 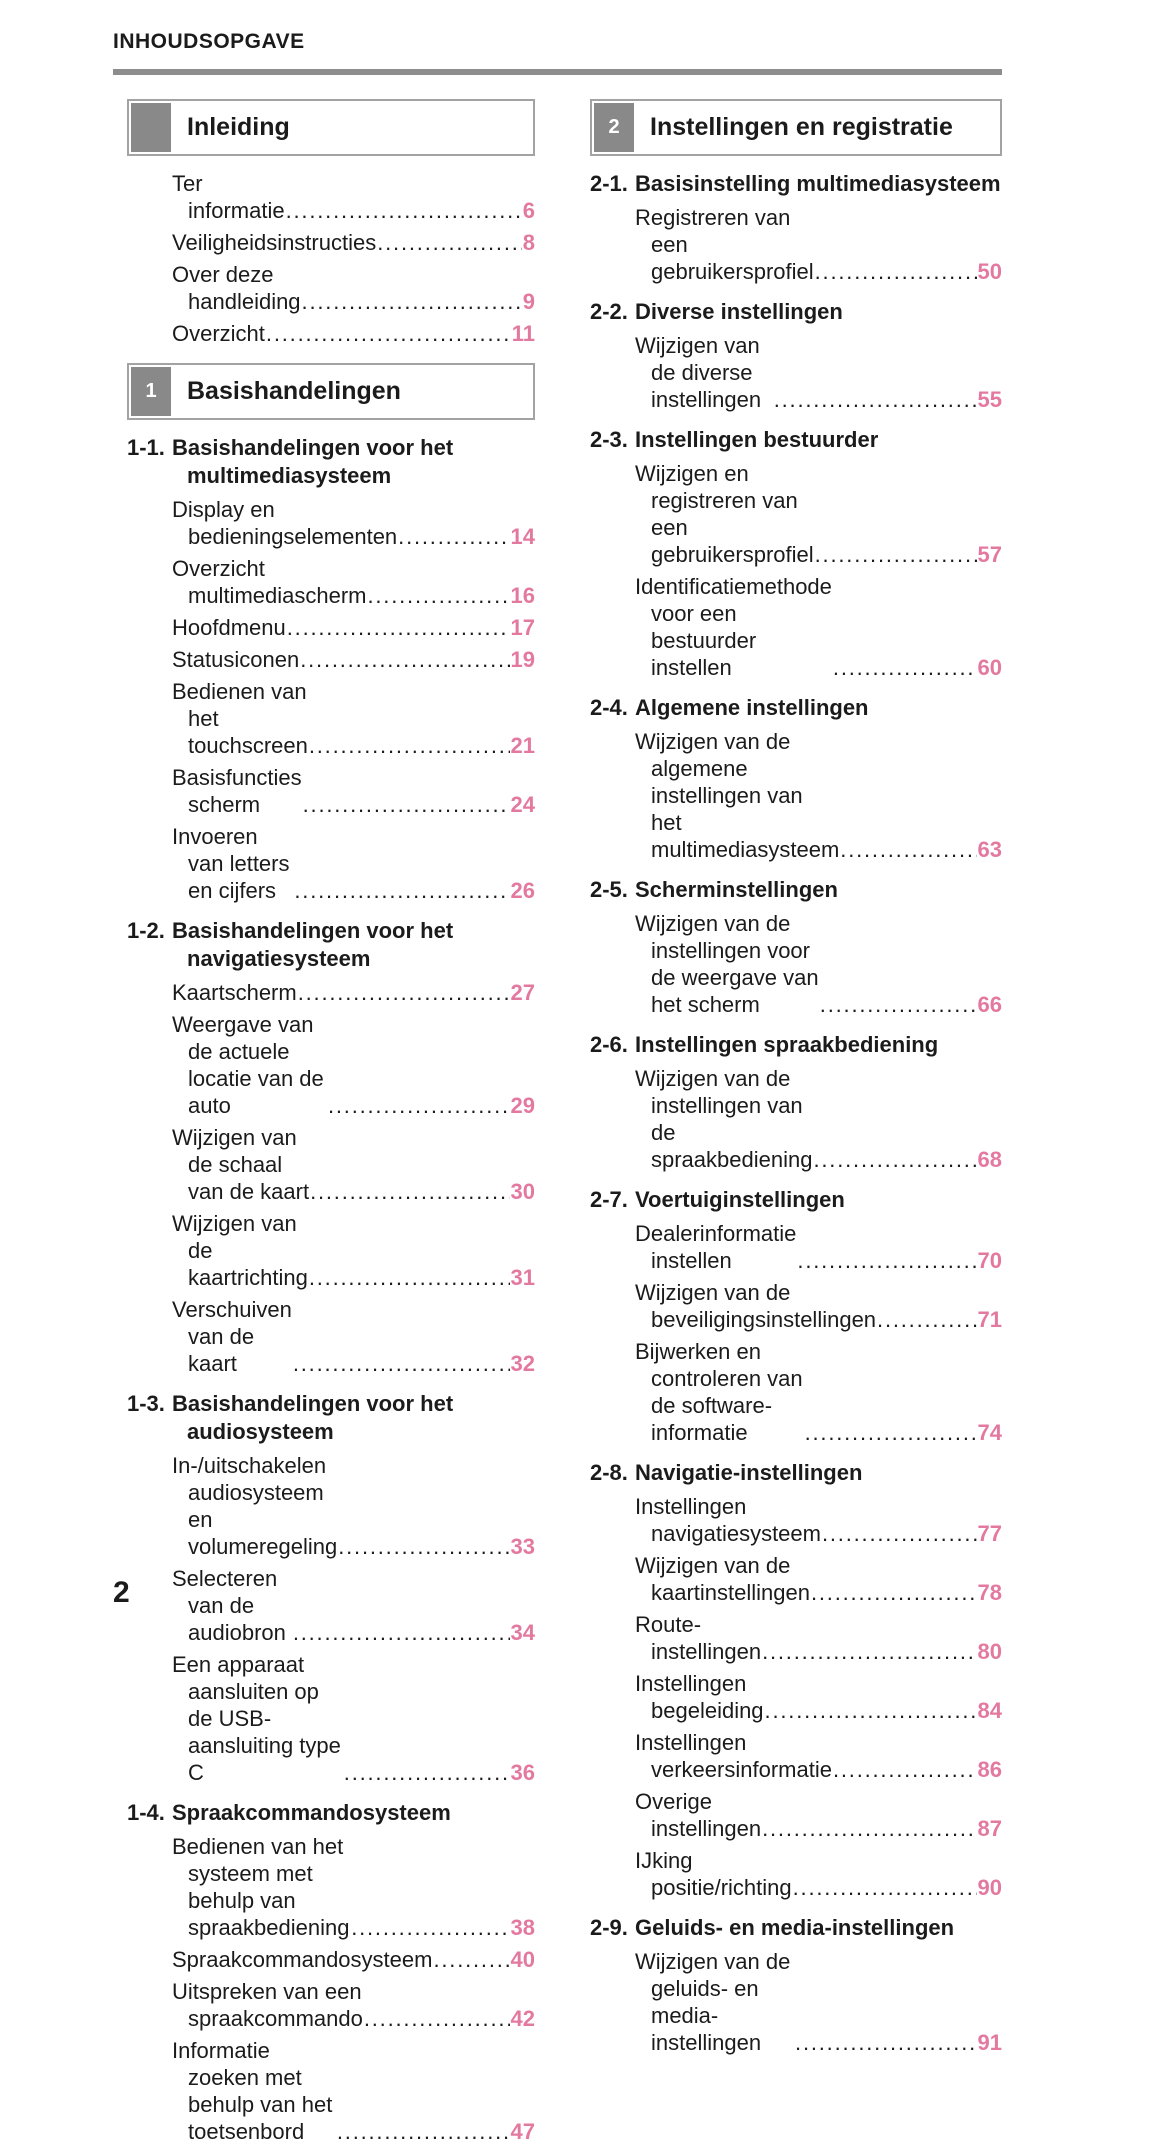 I want to click on toc-entry-page: 9, so click(x=528, y=301).